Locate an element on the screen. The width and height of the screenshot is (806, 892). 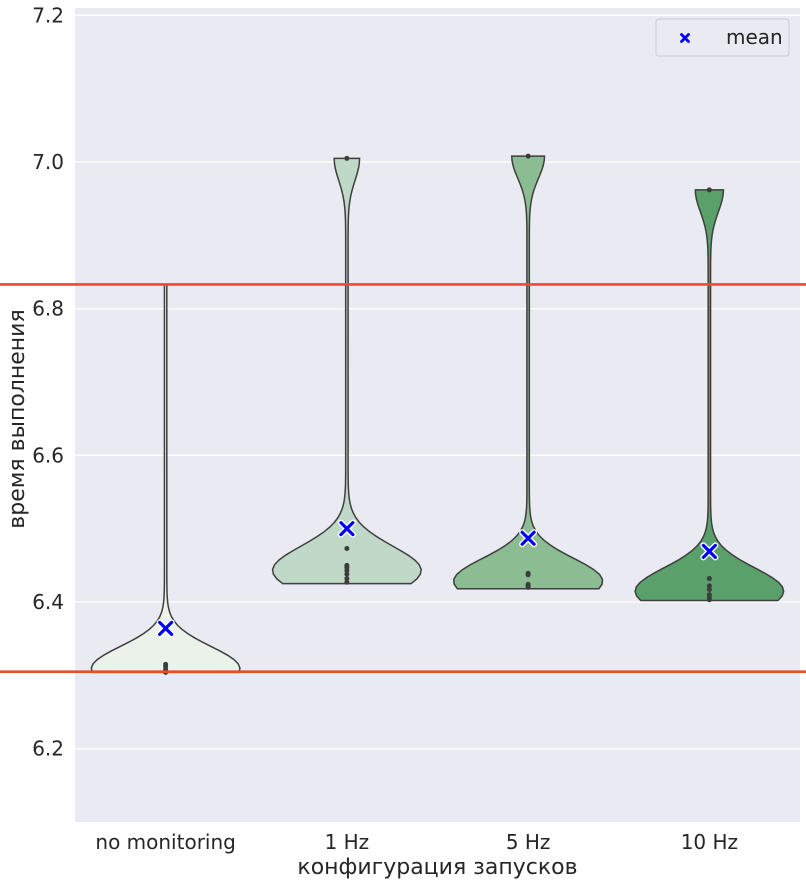
x-tick-label: no monitoring is located at coordinates (165, 842).